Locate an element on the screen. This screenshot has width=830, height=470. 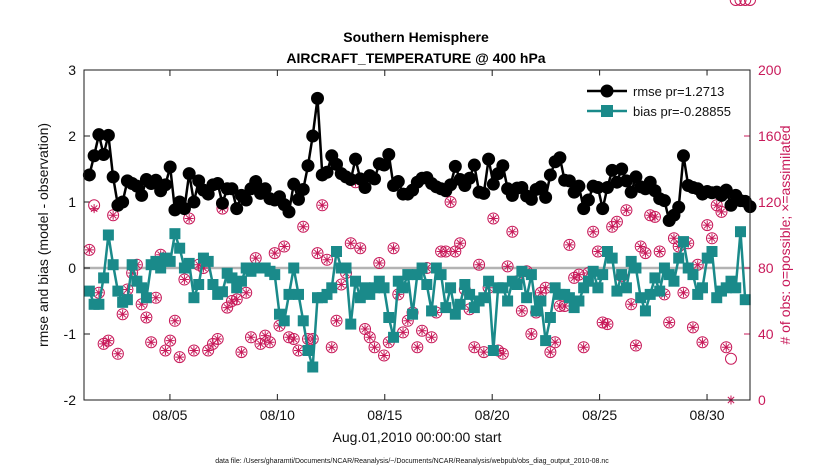
chart-subtitle: AIRCRAFT_TEMPERATURE @ 400 hPa is located at coordinates (415, 58).